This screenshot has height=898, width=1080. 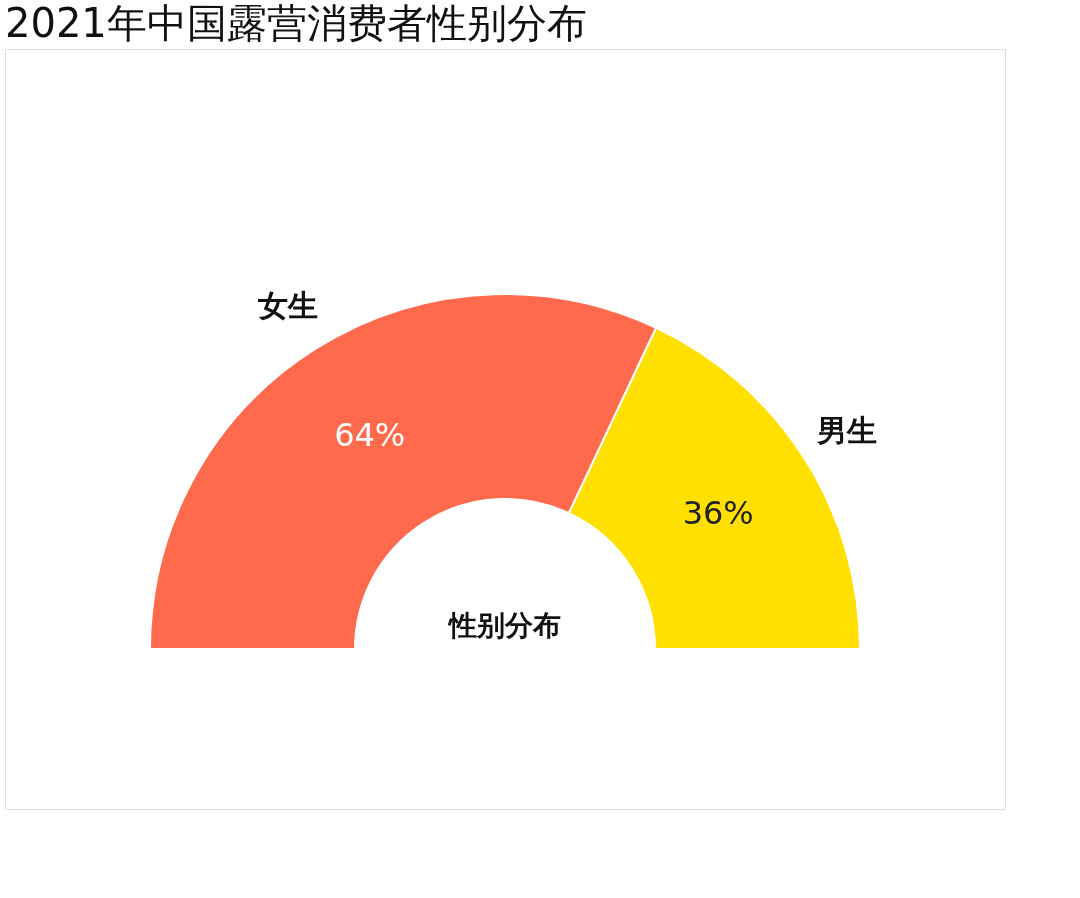 What do you see at coordinates (846, 430) in the screenshot?
I see `slice-label: 男生` at bounding box center [846, 430].